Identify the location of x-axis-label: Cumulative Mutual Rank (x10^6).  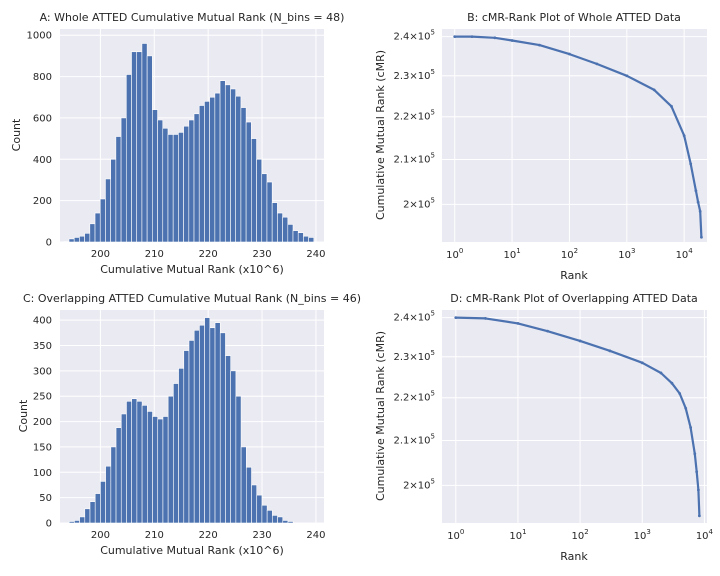
(192, 269).